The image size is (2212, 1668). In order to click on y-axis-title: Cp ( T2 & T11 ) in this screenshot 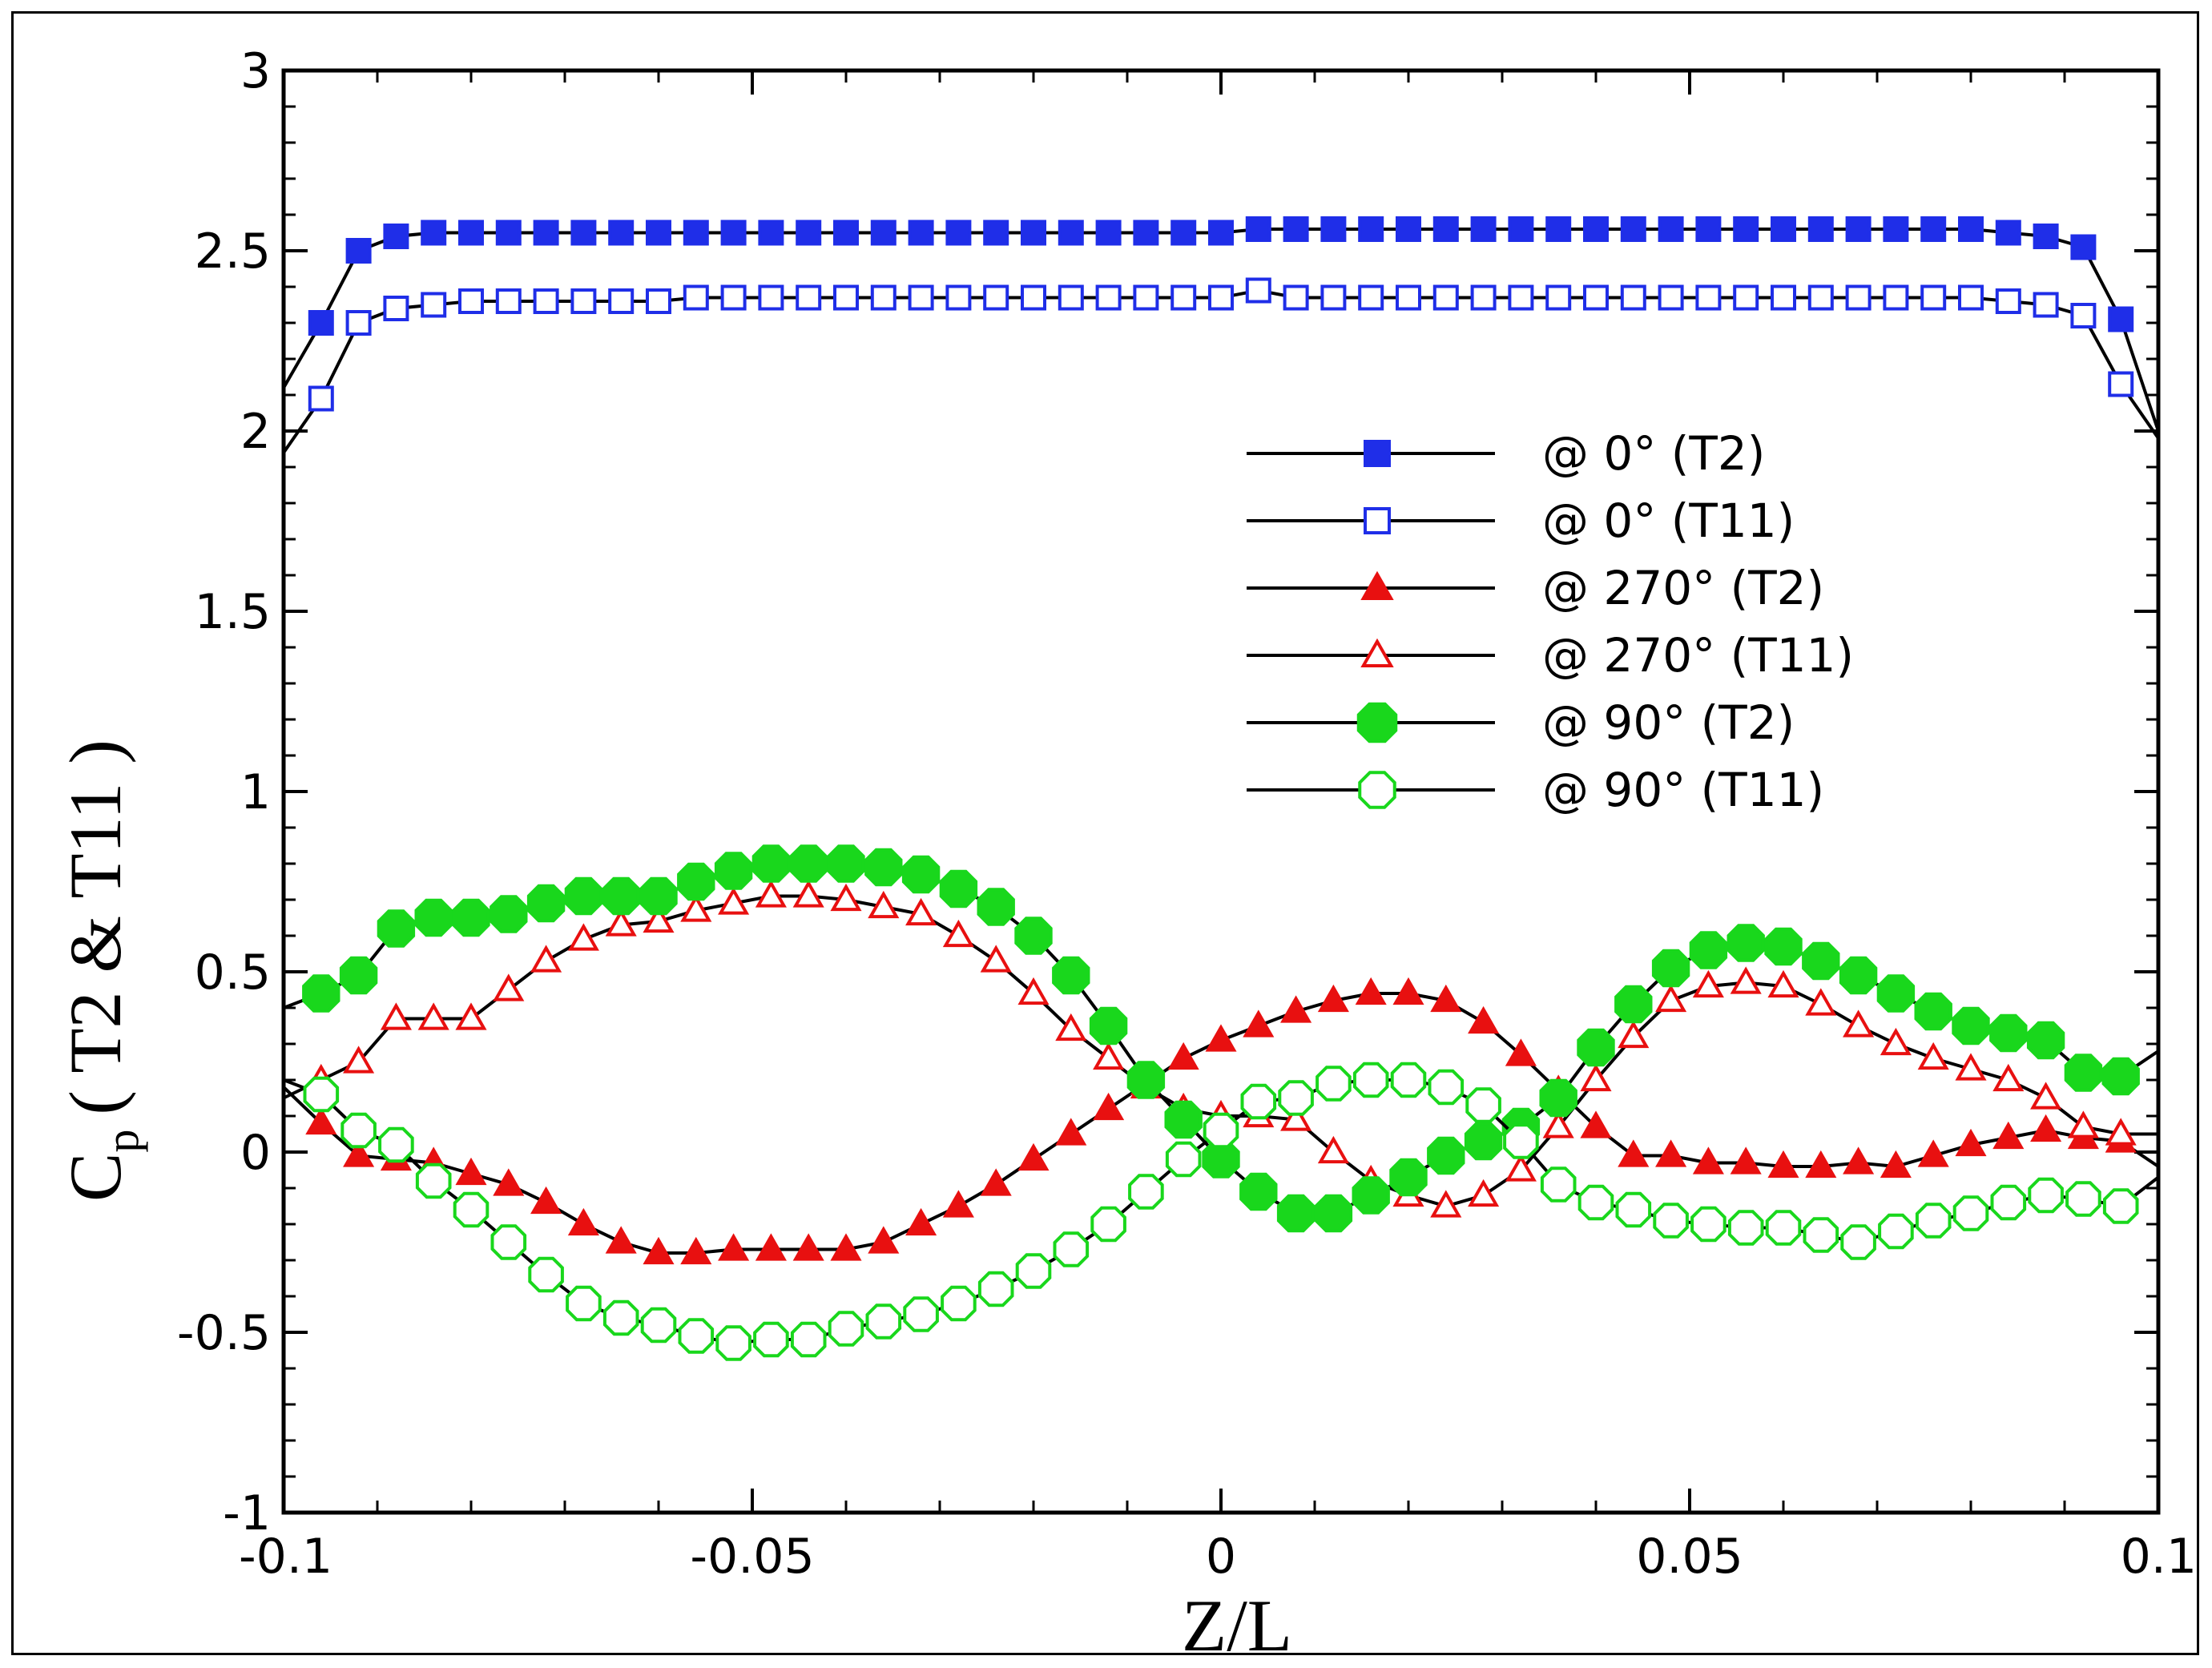, I will do `click(101, 970)`.